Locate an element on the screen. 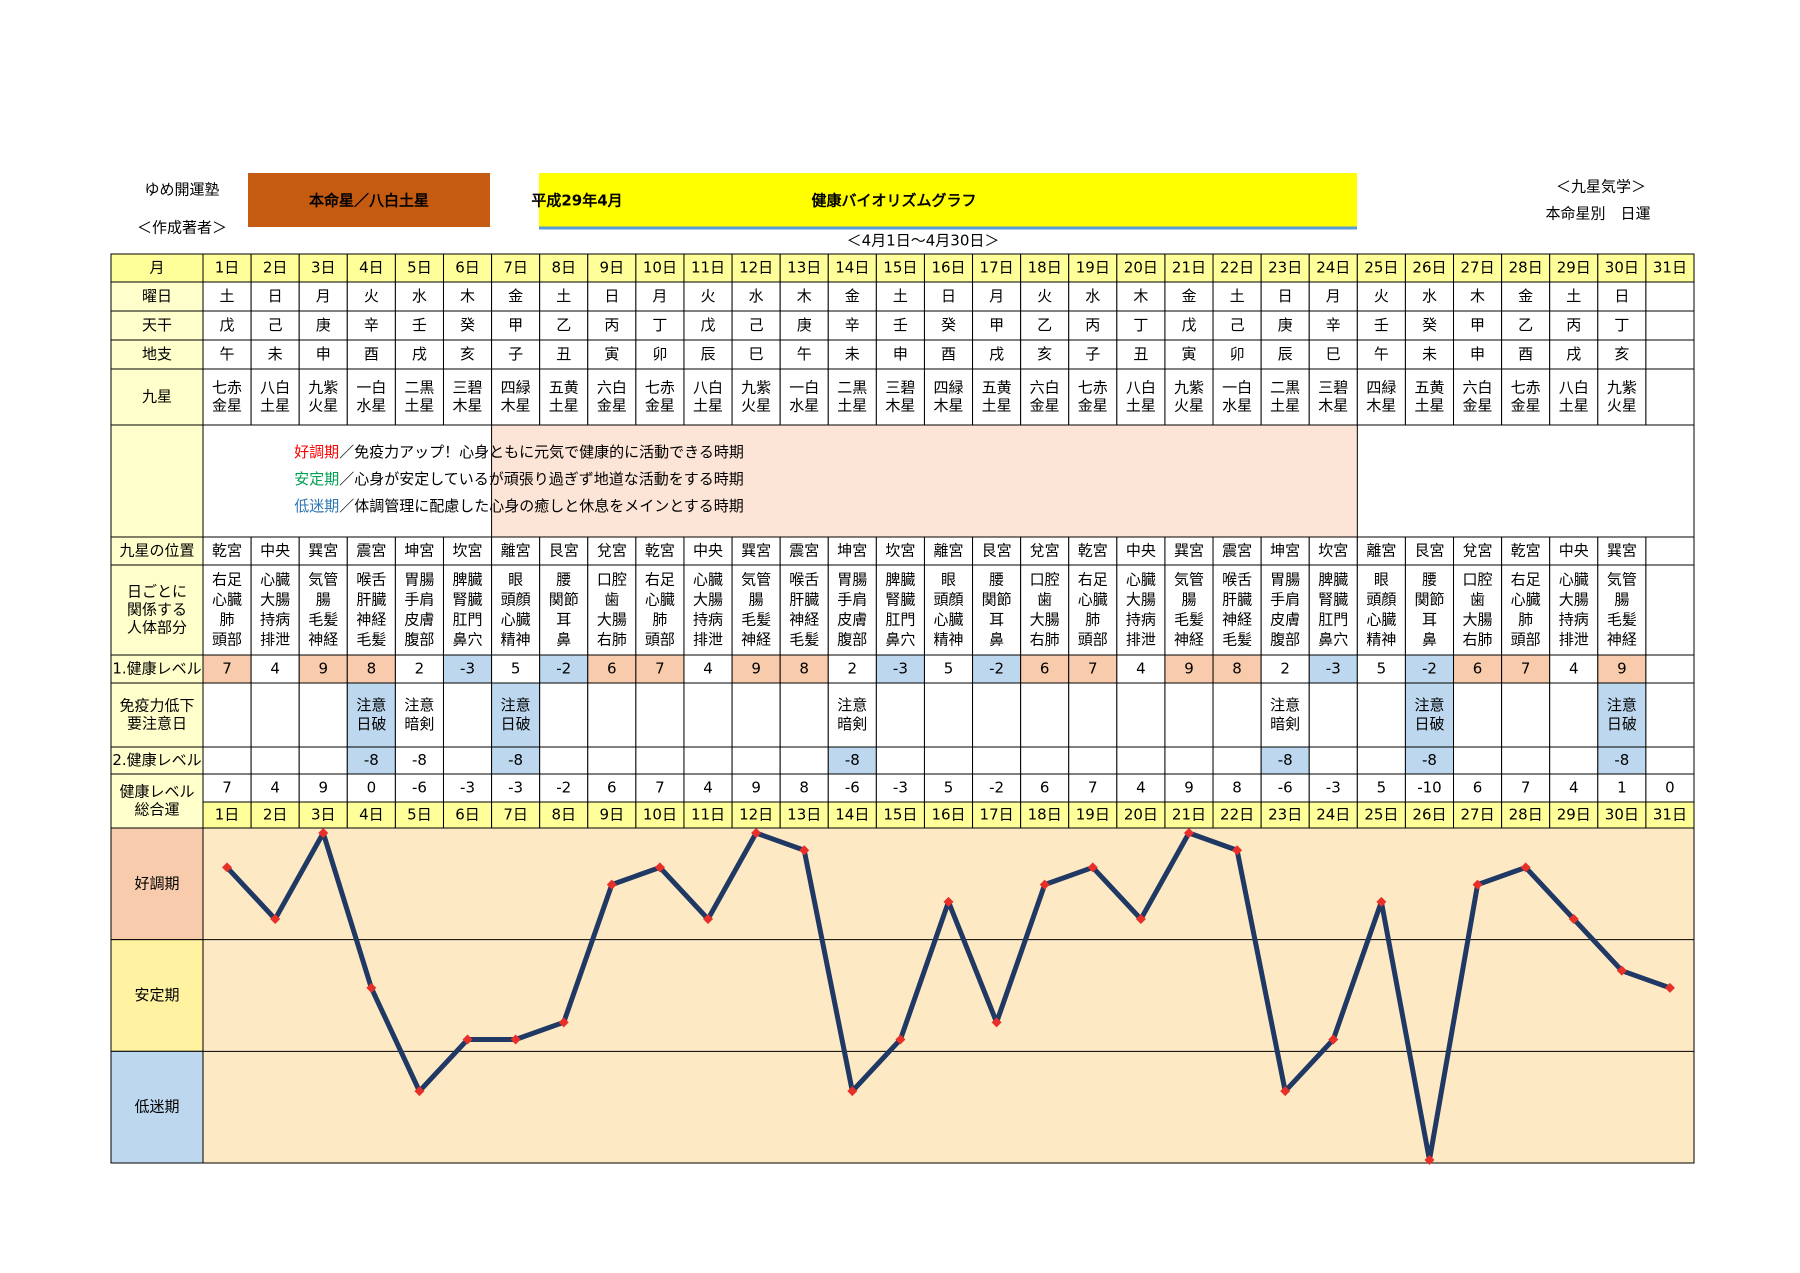 The image size is (1800, 1273). row-label: 月 is located at coordinates (156, 268).